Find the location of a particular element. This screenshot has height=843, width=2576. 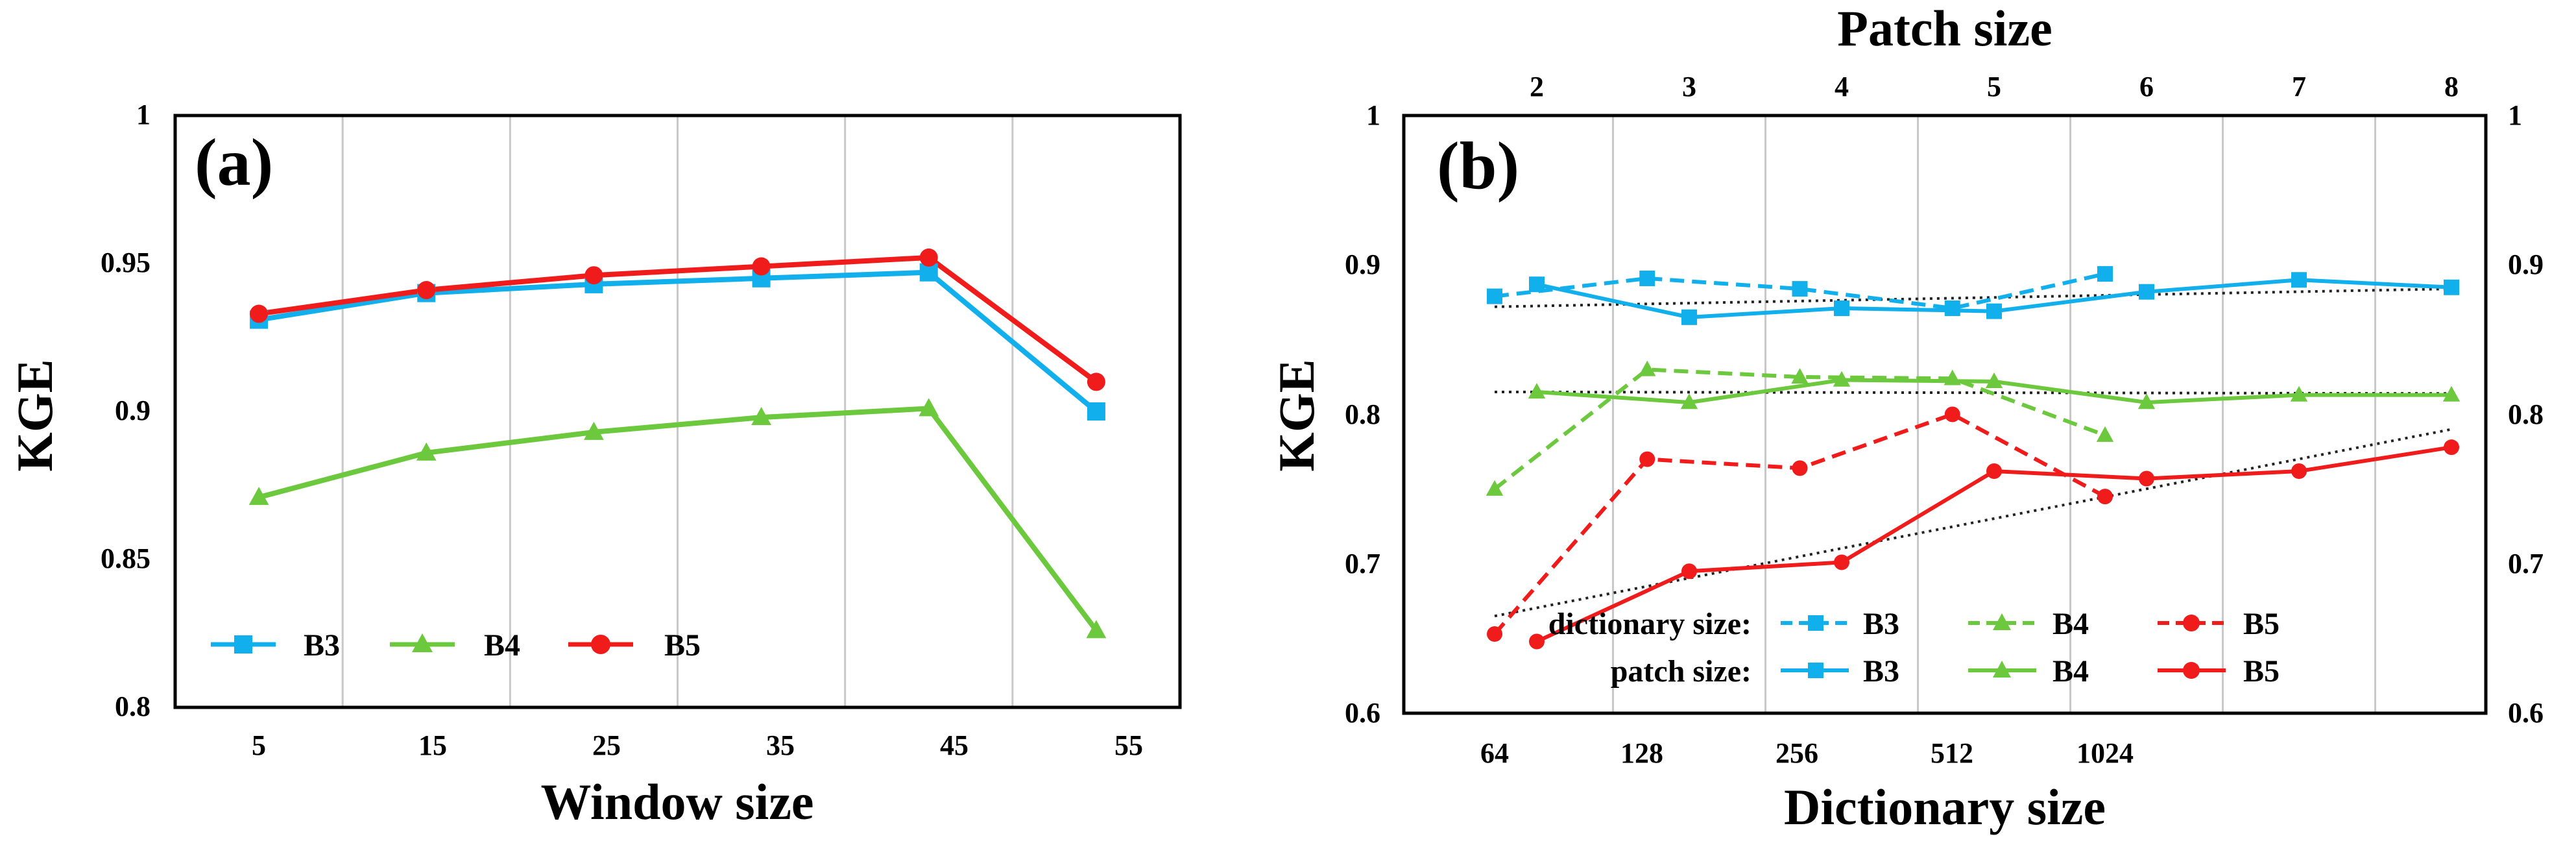

panel-b-bottom-tick-512: 512 is located at coordinates (1952, 753).